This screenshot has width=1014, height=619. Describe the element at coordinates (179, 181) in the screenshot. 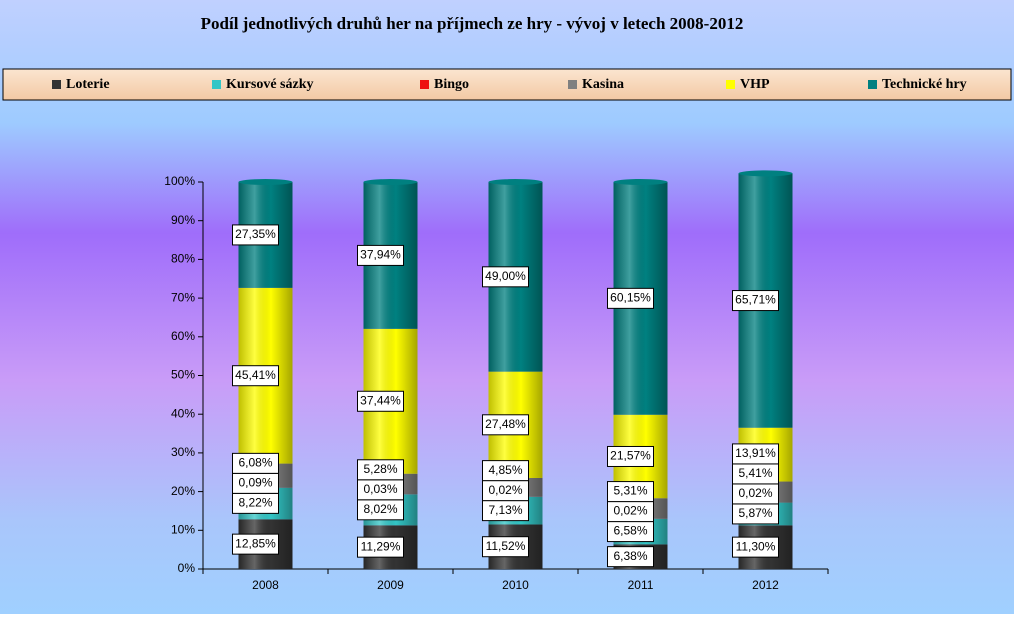

I see `y-tick-label: 100%` at that location.